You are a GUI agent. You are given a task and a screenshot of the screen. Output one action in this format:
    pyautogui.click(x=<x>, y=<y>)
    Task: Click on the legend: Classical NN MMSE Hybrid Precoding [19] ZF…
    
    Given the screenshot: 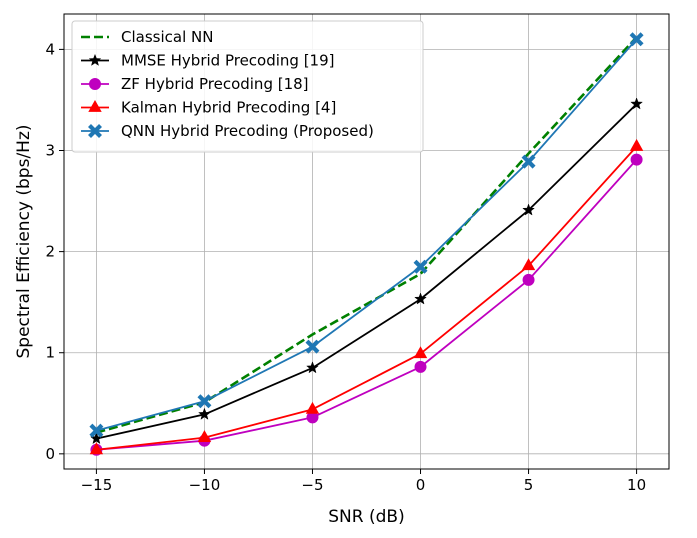 What is the action you would take?
    pyautogui.click(x=247, y=86)
    